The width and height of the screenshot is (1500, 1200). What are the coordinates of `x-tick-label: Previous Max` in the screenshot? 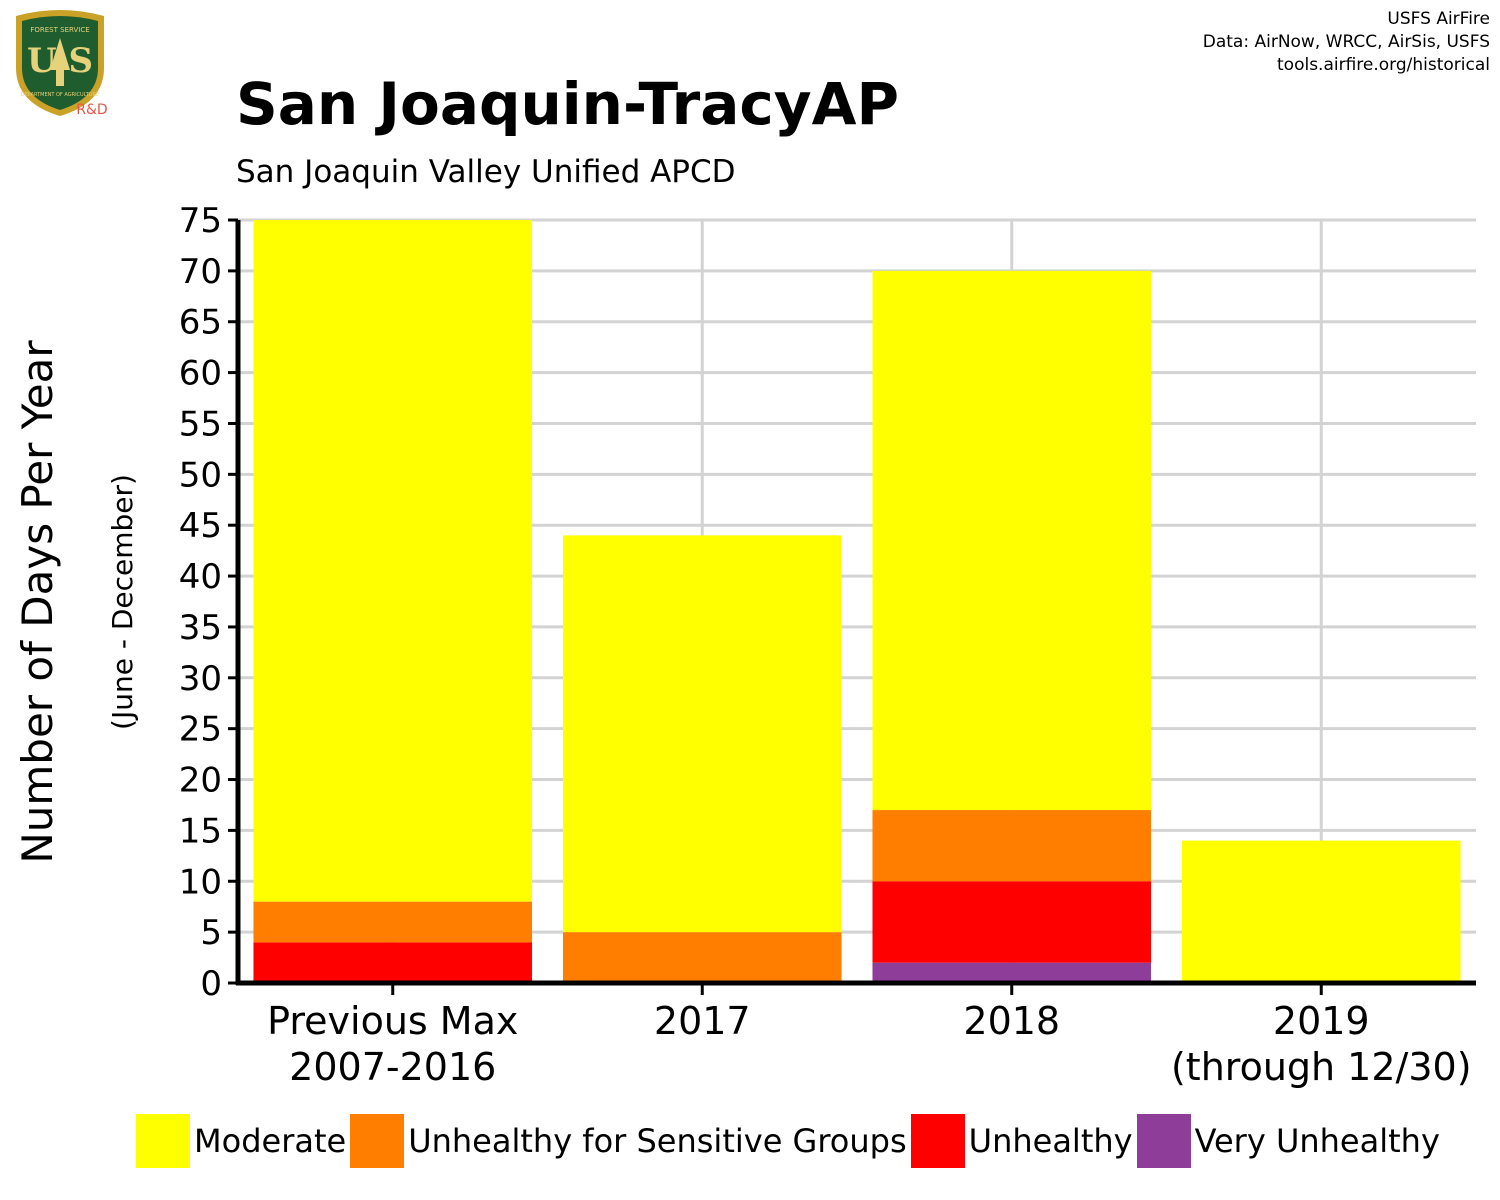 It's located at (392, 1021).